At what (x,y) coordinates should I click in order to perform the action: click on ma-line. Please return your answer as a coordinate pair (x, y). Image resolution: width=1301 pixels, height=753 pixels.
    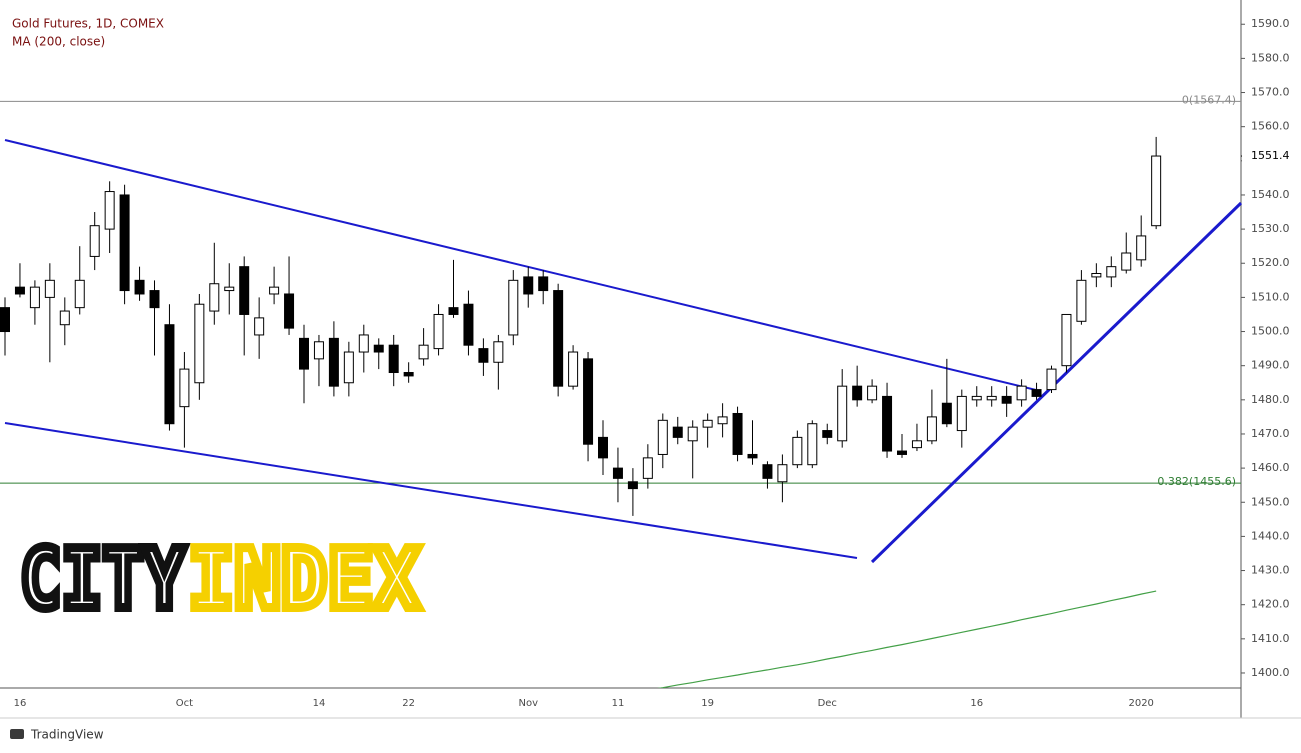
    Looking at the image, I should click on (906, 639).